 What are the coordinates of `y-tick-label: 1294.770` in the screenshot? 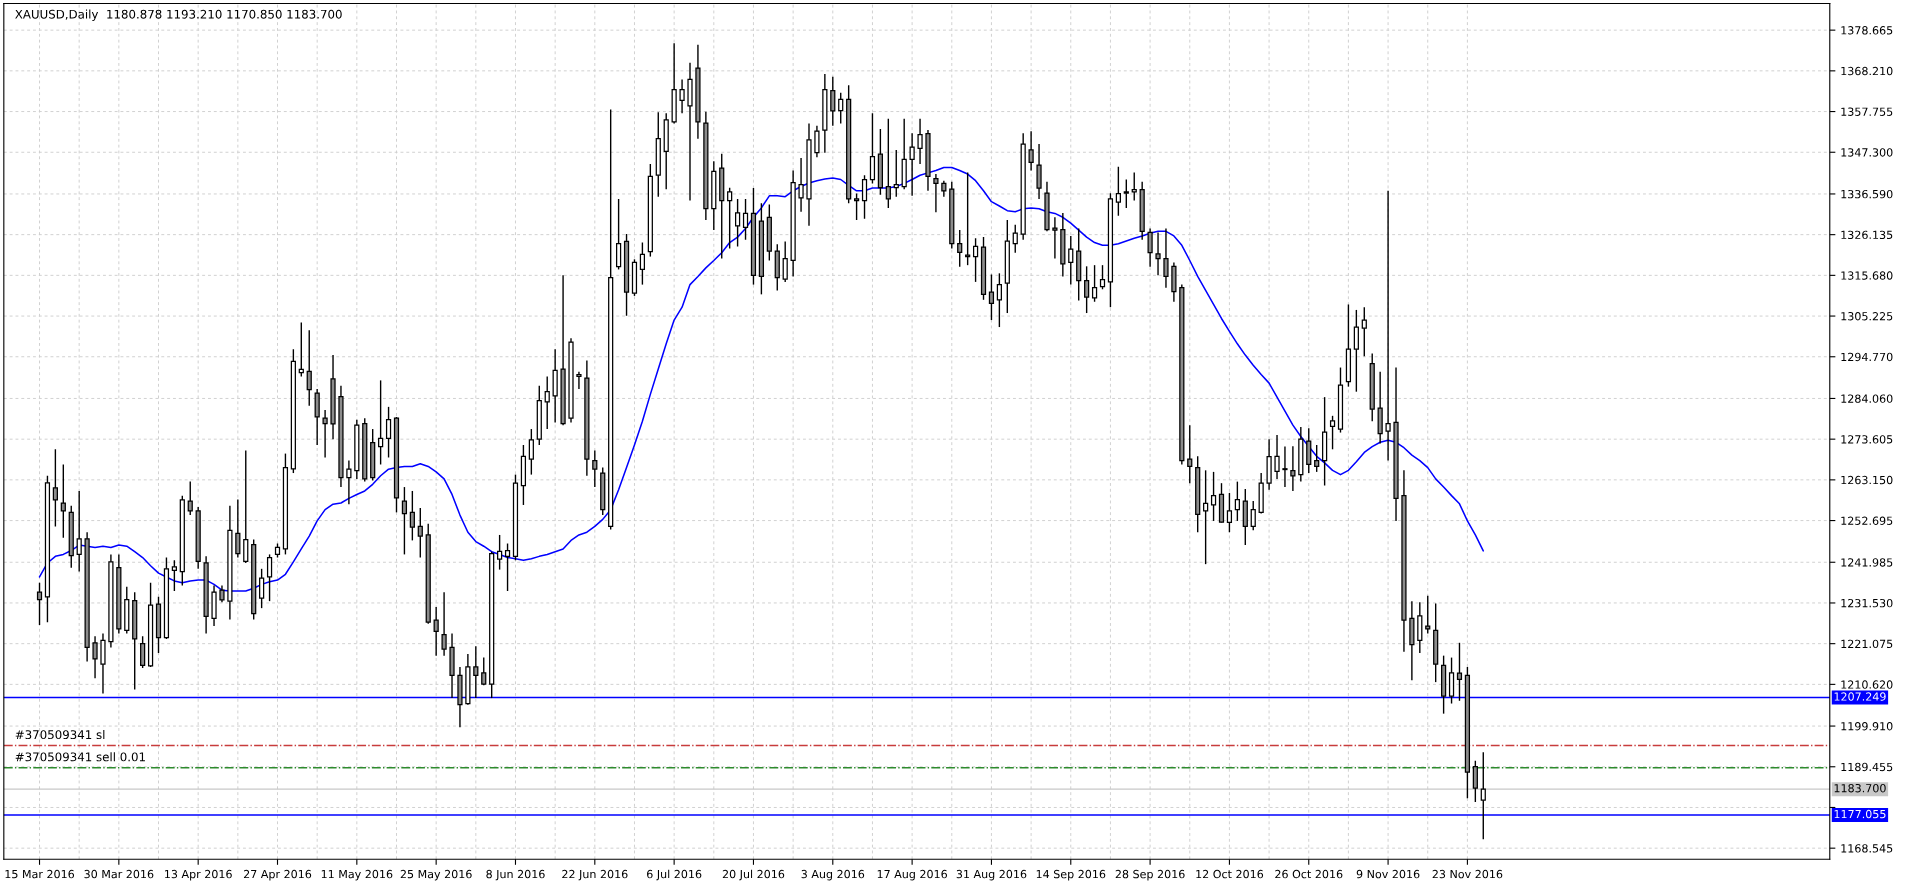 It's located at (1867, 357).